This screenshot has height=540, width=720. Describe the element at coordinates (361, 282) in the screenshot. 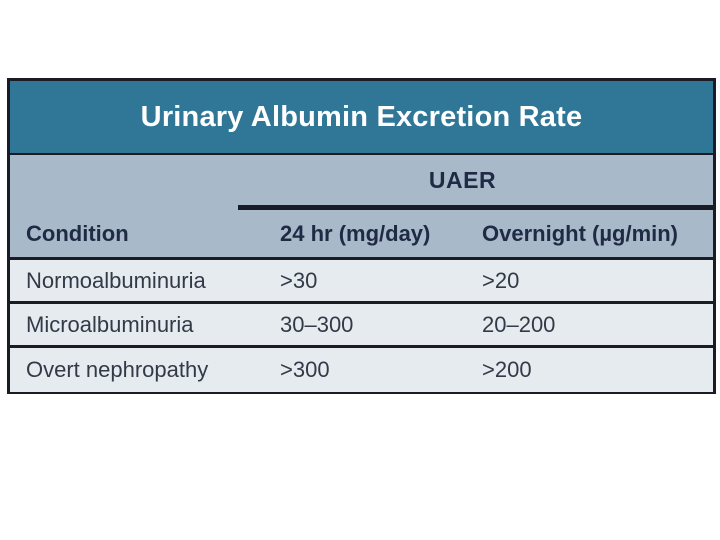

I see `table-row: Normoalbuminuria >30 >20` at that location.